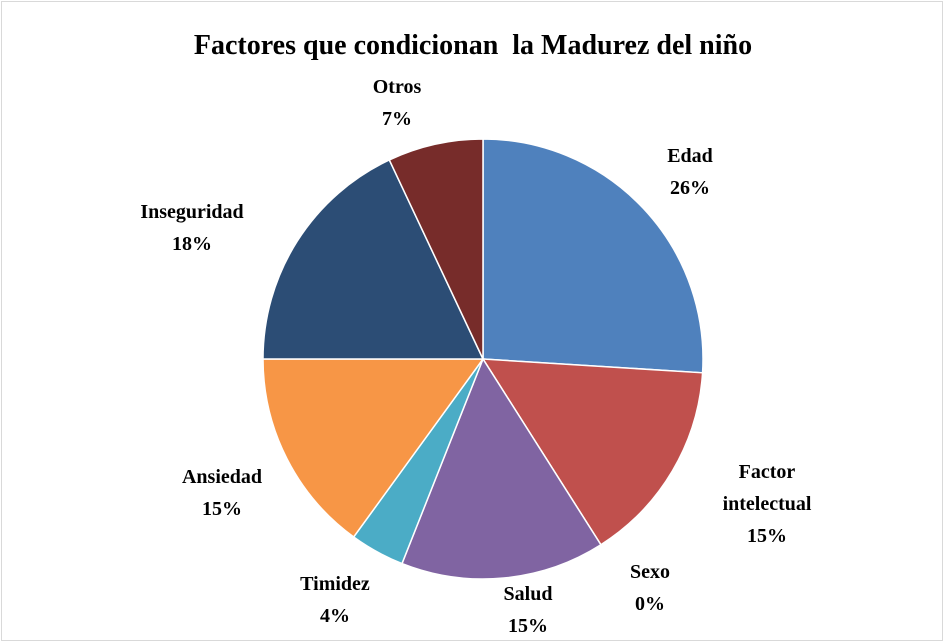 This screenshot has height=642, width=946. What do you see at coordinates (397, 119) in the screenshot?
I see `value-label: 7%` at bounding box center [397, 119].